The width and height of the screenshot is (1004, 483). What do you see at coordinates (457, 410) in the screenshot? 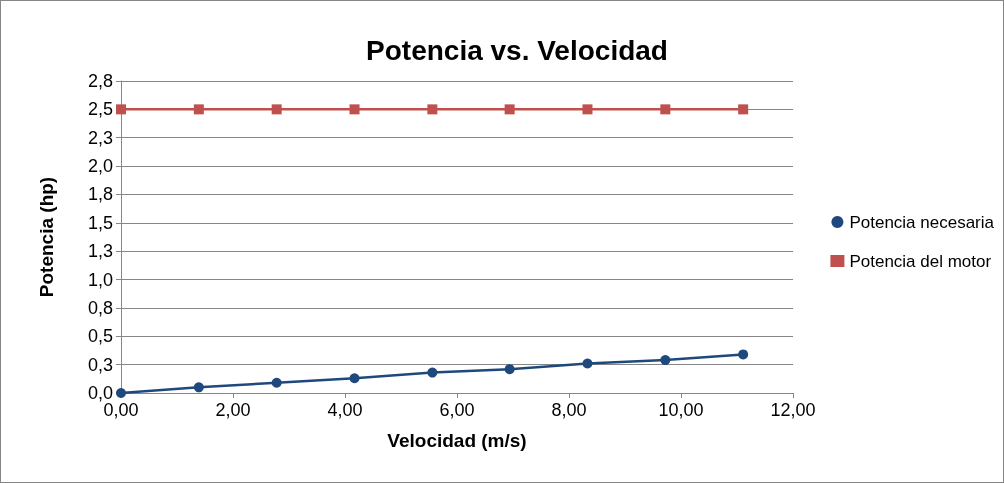
I see `x-tick-label: 6,00` at bounding box center [457, 410].